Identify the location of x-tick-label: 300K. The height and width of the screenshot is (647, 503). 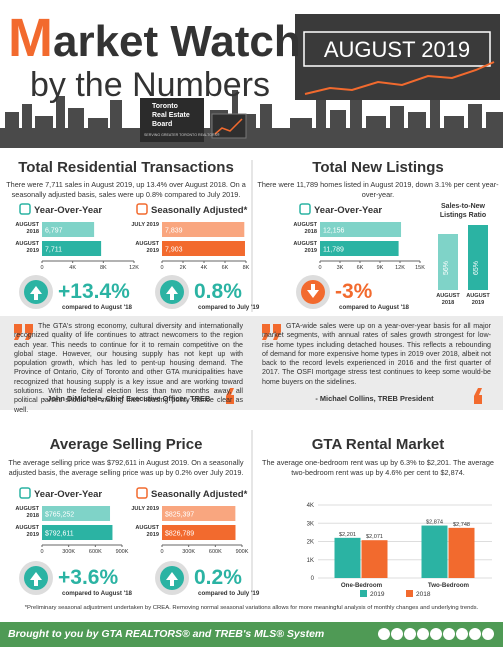
(188, 552).